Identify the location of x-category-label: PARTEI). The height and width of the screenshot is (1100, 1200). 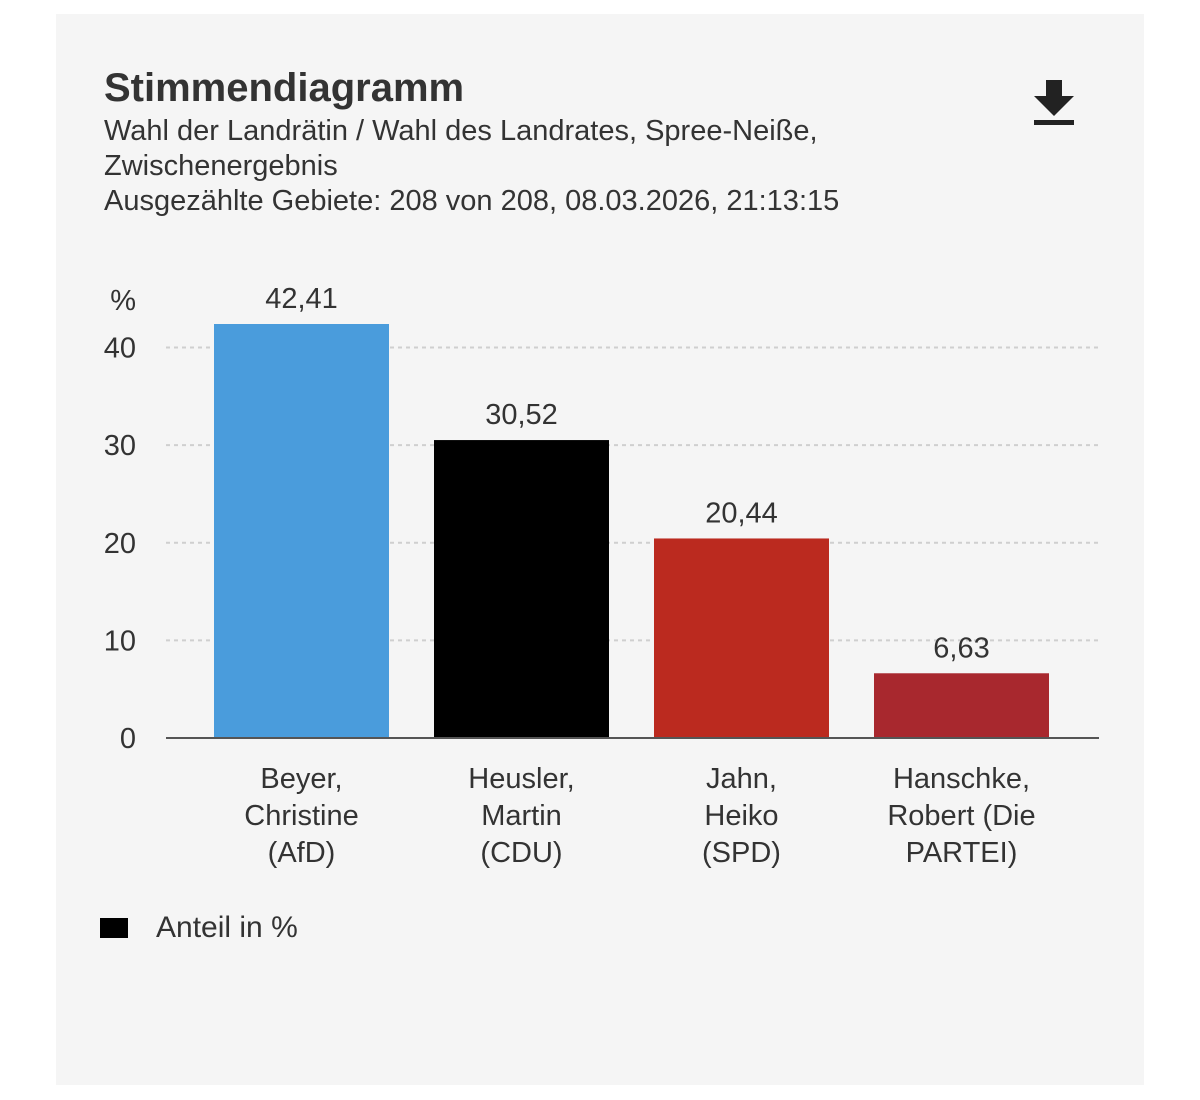
(962, 853).